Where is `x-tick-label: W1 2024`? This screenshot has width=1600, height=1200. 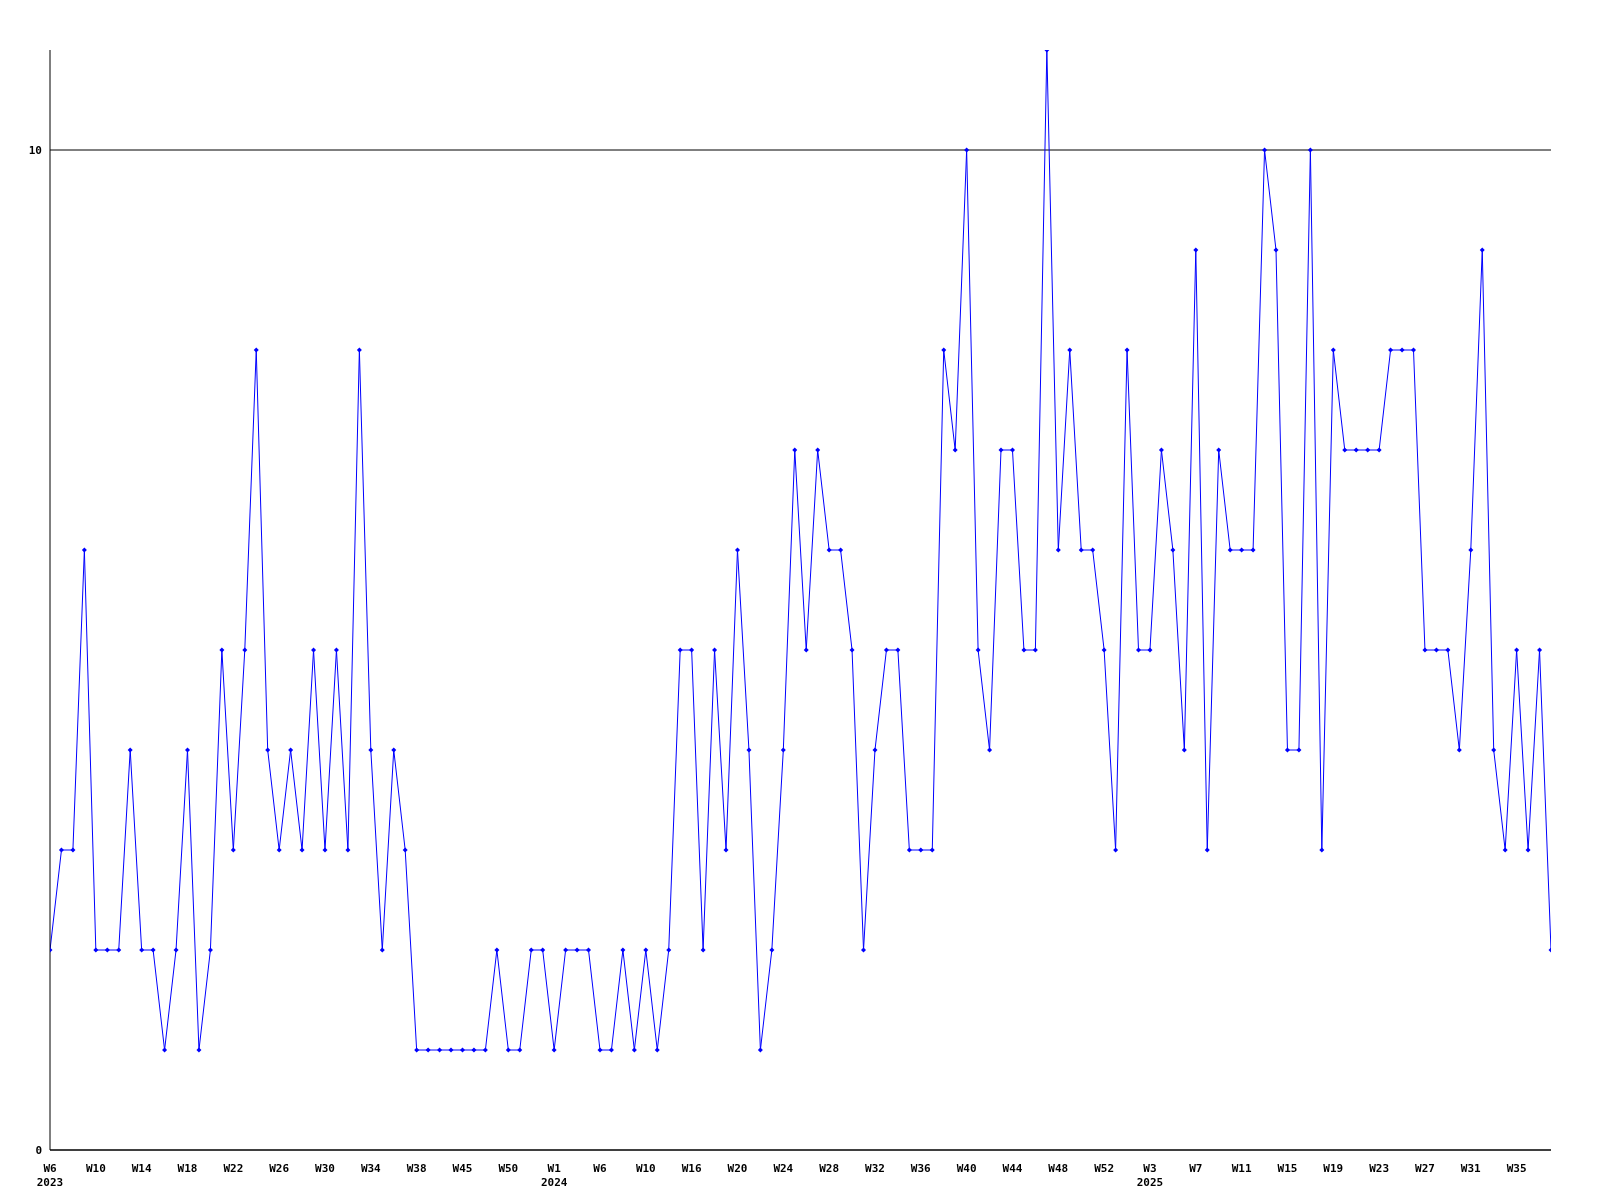 x-tick-label: W1 2024 is located at coordinates (554, 1175).